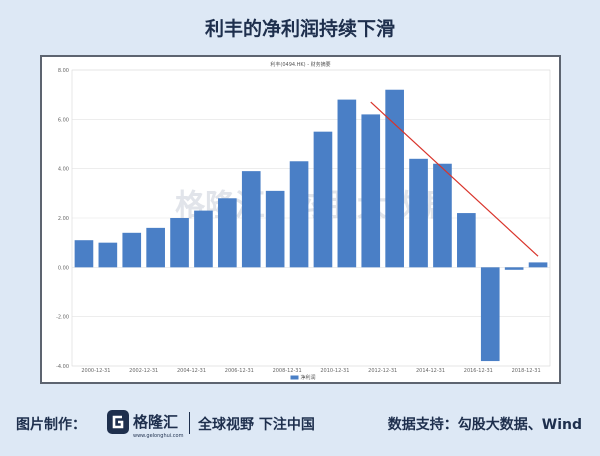 This screenshot has height=456, width=600. I want to click on chart-title: 利丰(0494.HK) - 财务摘要, so click(300, 64).